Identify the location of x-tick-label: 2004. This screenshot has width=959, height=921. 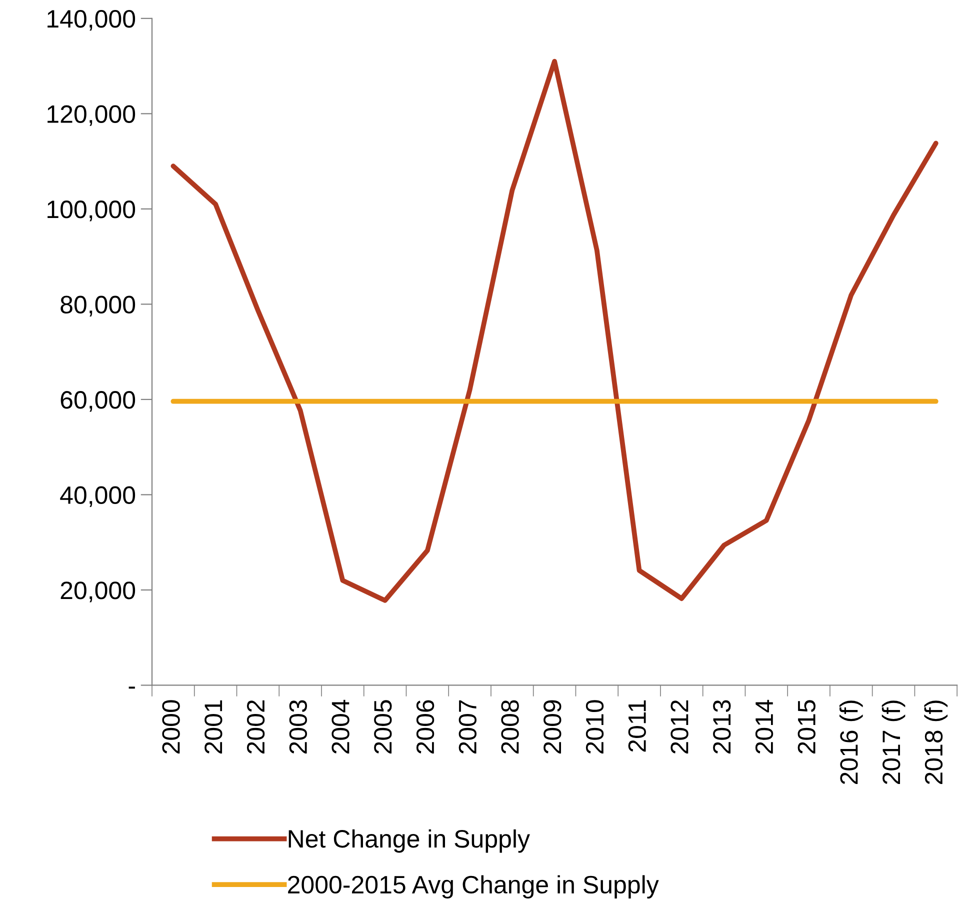
(341, 727).